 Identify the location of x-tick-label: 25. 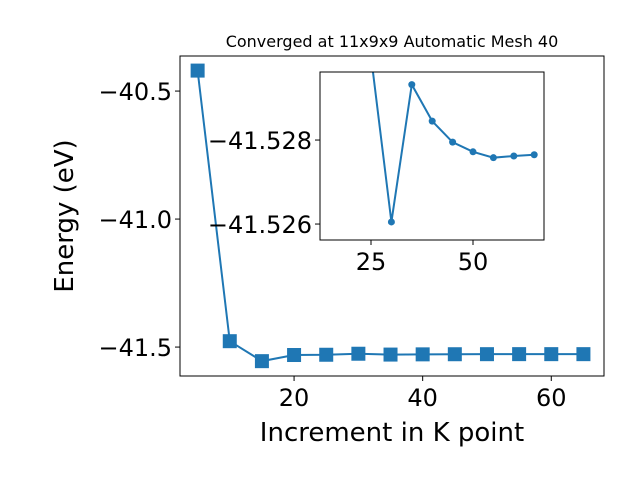
(371, 262).